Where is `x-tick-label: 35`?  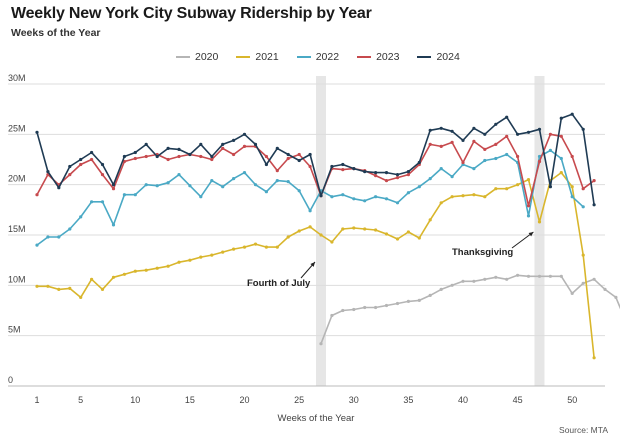
x-tick-label: 35 is located at coordinates (408, 400).